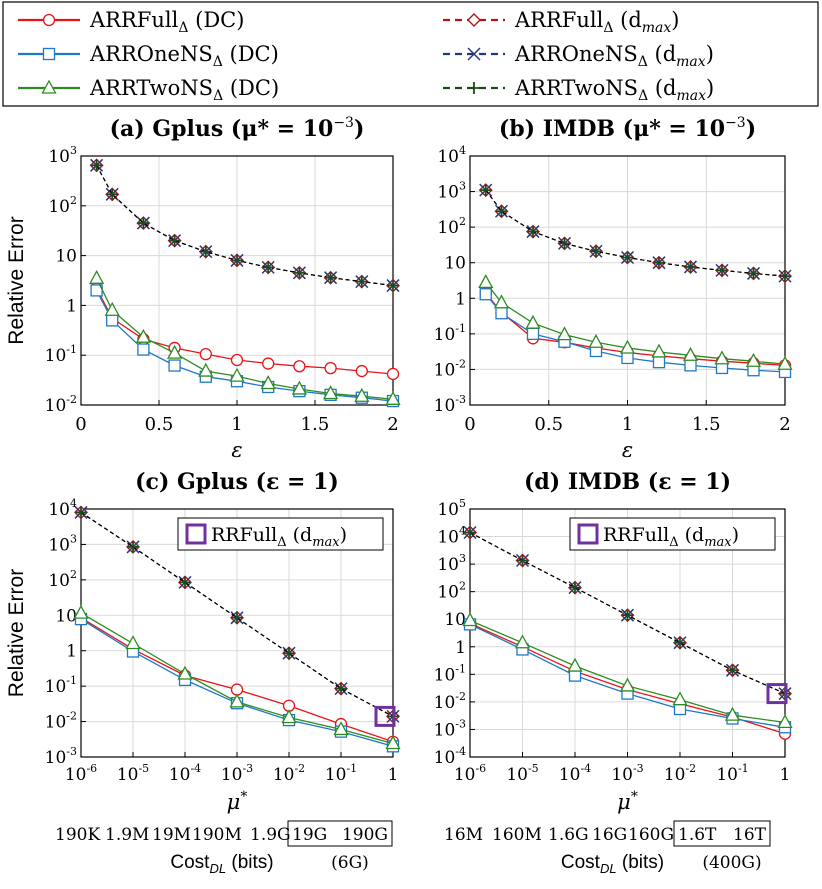 This screenshot has height=889, width=822. I want to click on x-tick-label: 1, so click(236, 424).